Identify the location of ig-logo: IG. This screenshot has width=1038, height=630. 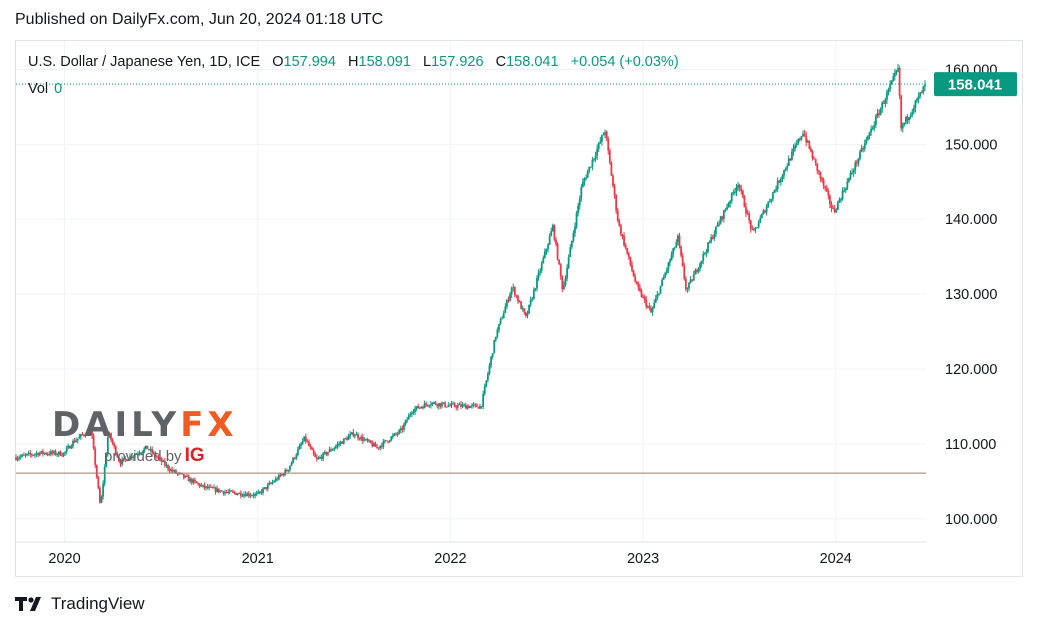
(194, 455).